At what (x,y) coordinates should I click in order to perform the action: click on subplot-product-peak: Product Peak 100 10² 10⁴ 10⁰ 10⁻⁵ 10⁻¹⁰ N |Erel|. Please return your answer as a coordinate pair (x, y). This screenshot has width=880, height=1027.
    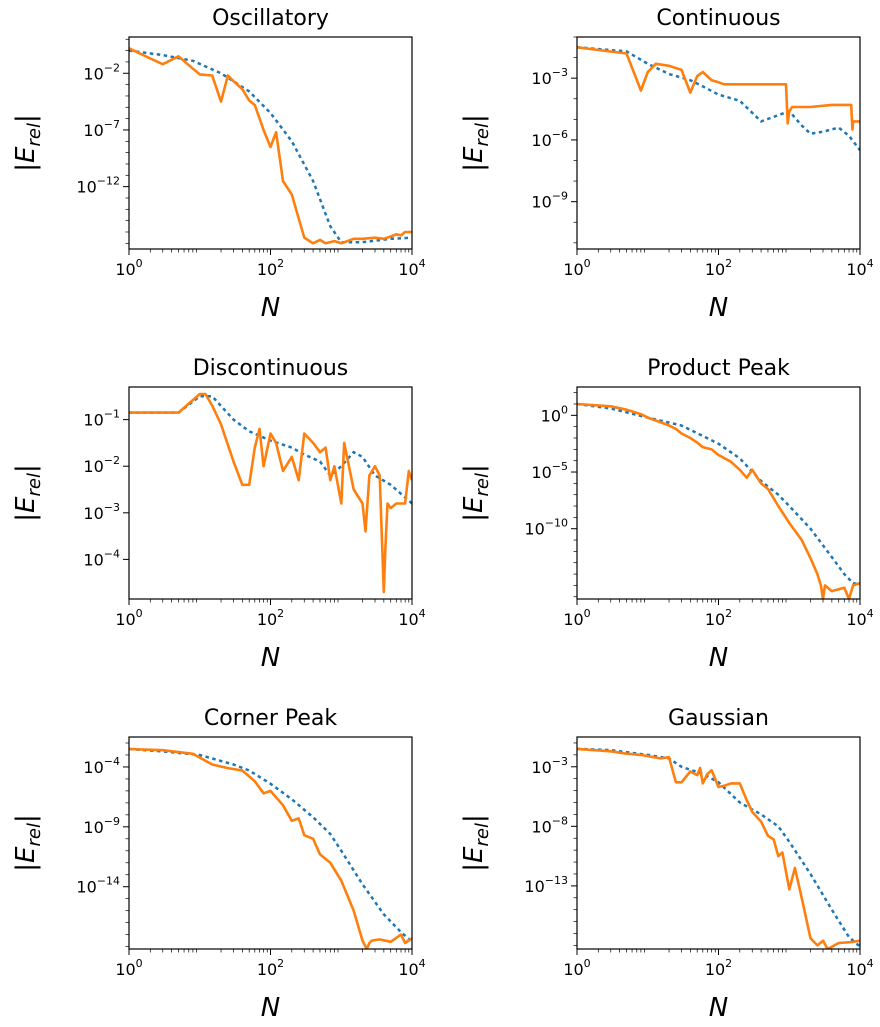
    Looking at the image, I should click on (666, 514).